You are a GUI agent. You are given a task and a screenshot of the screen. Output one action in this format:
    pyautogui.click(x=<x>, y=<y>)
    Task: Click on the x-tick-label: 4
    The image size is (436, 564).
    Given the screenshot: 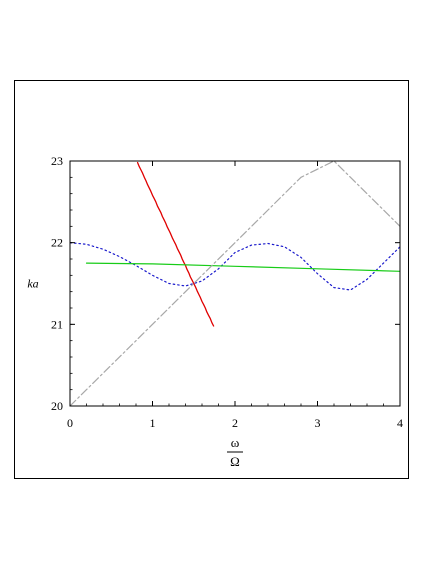 What is the action you would take?
    pyautogui.click(x=400, y=423)
    